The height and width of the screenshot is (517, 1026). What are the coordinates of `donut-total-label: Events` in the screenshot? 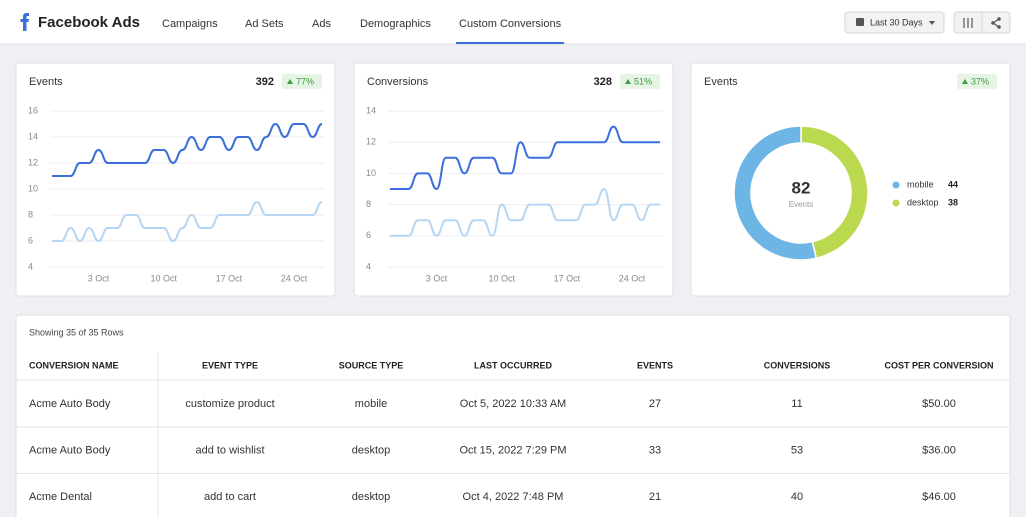 It's located at (801, 204).